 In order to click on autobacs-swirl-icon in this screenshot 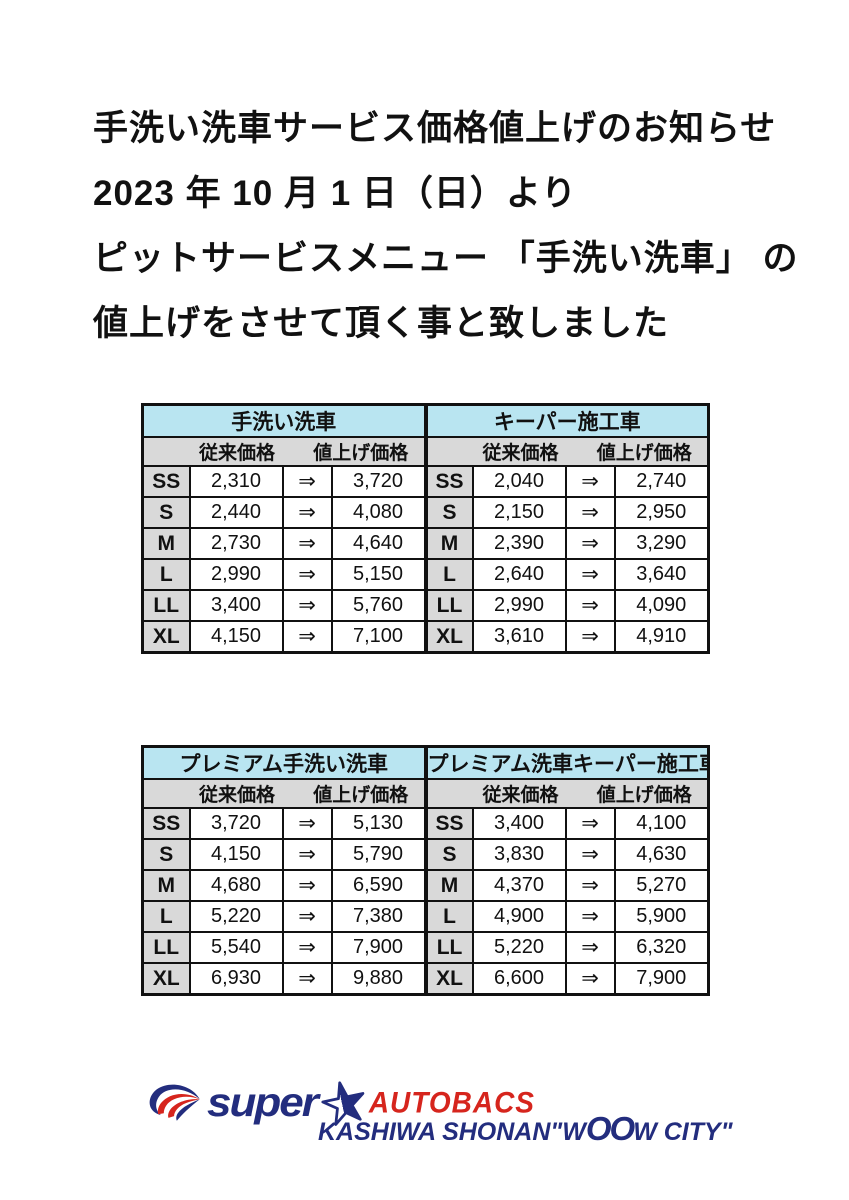, I will do `click(174, 1102)`.